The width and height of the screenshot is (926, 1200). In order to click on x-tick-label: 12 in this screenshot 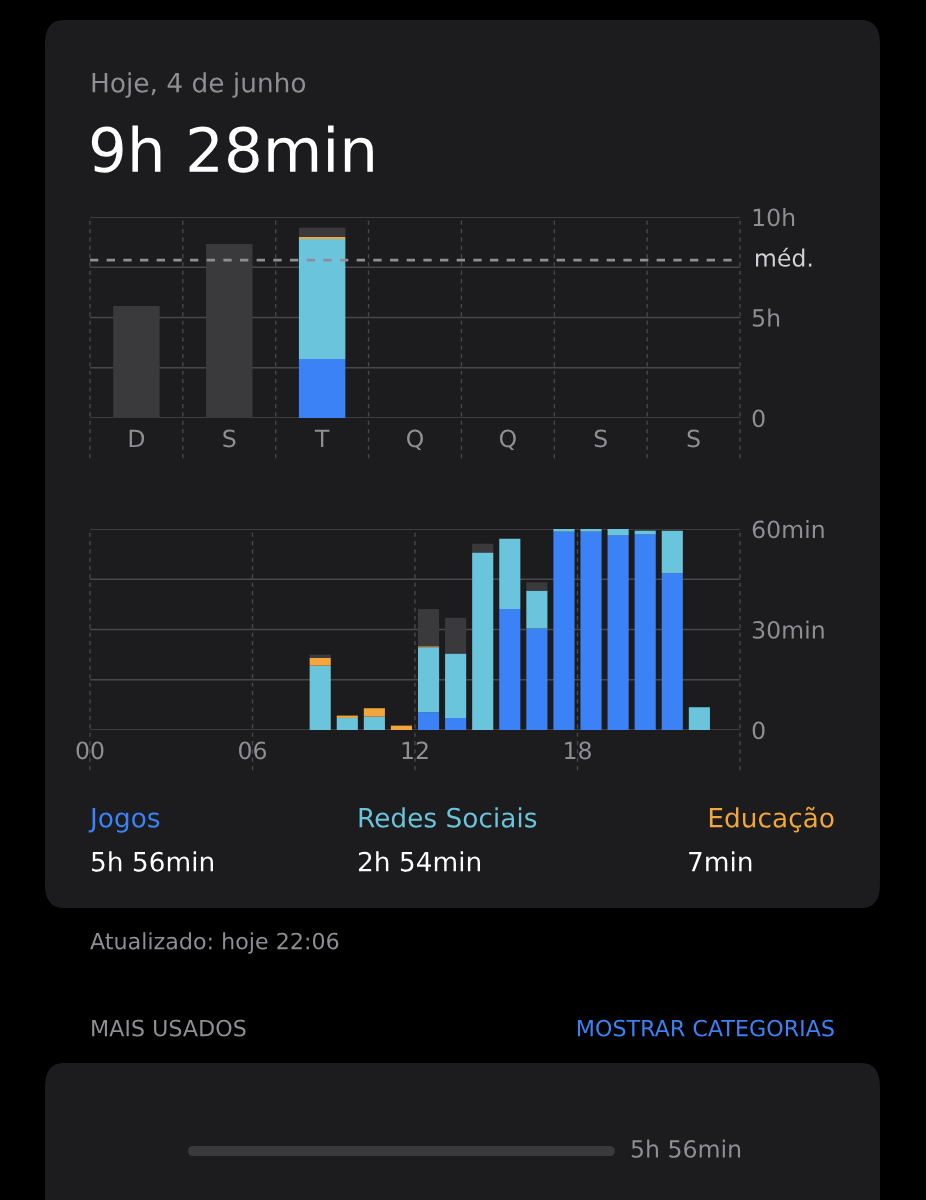, I will do `click(415, 750)`.